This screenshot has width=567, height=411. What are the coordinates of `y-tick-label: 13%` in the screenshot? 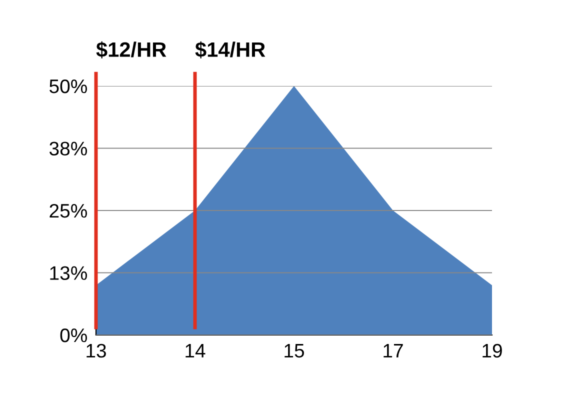 It's located at (68, 273).